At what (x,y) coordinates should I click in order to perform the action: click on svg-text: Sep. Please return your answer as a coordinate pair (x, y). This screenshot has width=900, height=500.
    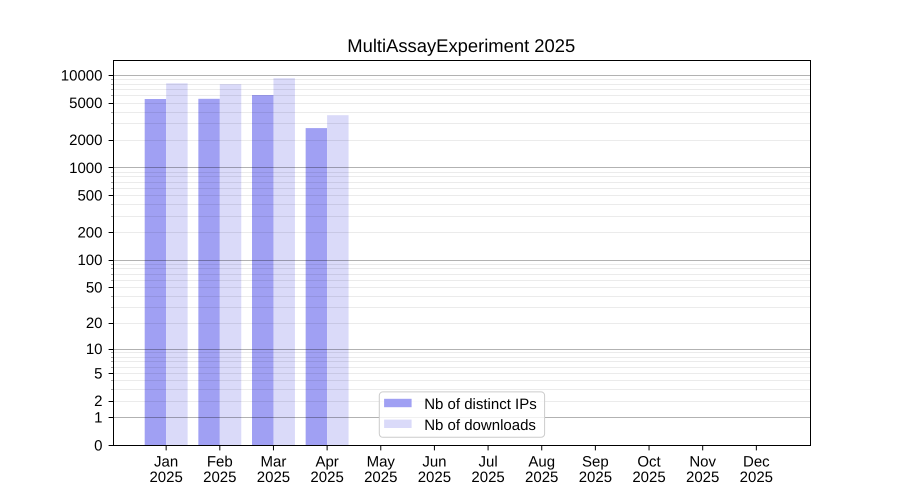
    Looking at the image, I should click on (595, 462).